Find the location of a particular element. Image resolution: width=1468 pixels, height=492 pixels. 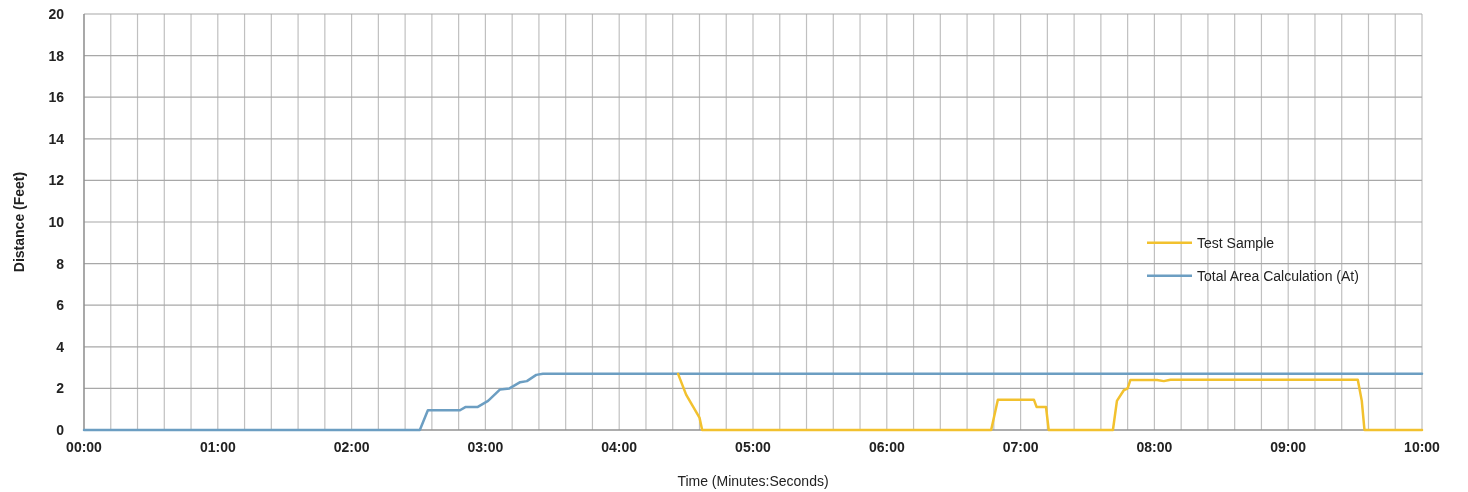

y-axis-title: Distance (Feet) is located at coordinates (19, 222).